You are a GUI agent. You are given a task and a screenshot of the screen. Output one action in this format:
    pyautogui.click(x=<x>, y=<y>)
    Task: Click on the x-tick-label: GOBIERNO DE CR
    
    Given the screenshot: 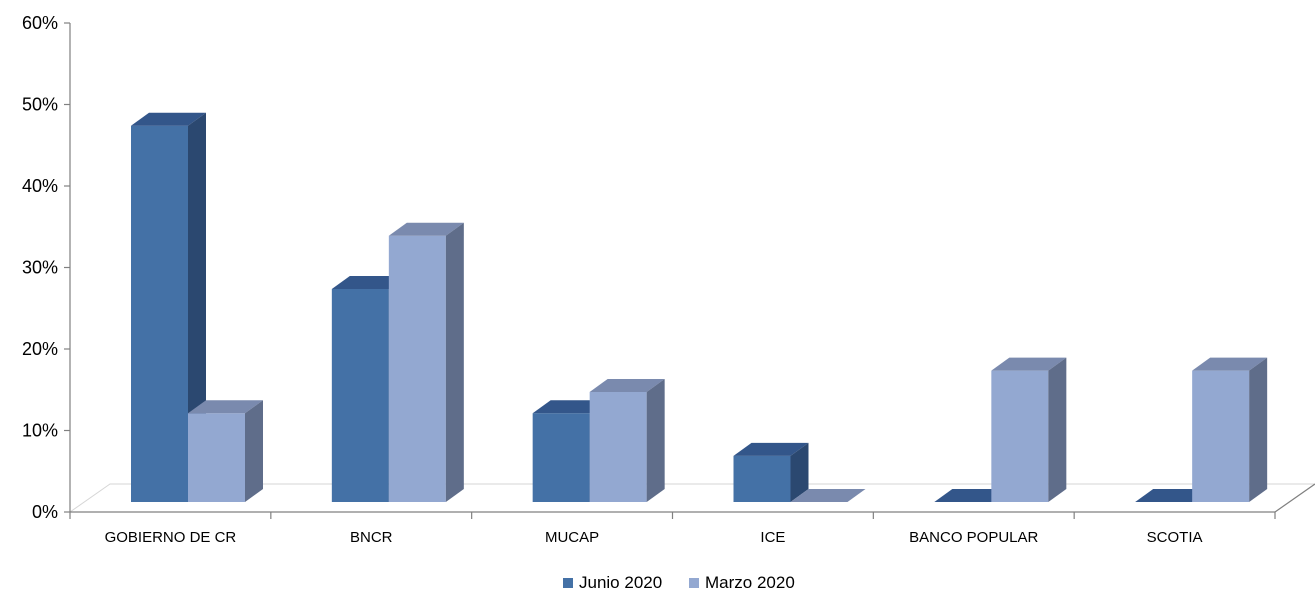 What is the action you would take?
    pyautogui.click(x=171, y=537)
    